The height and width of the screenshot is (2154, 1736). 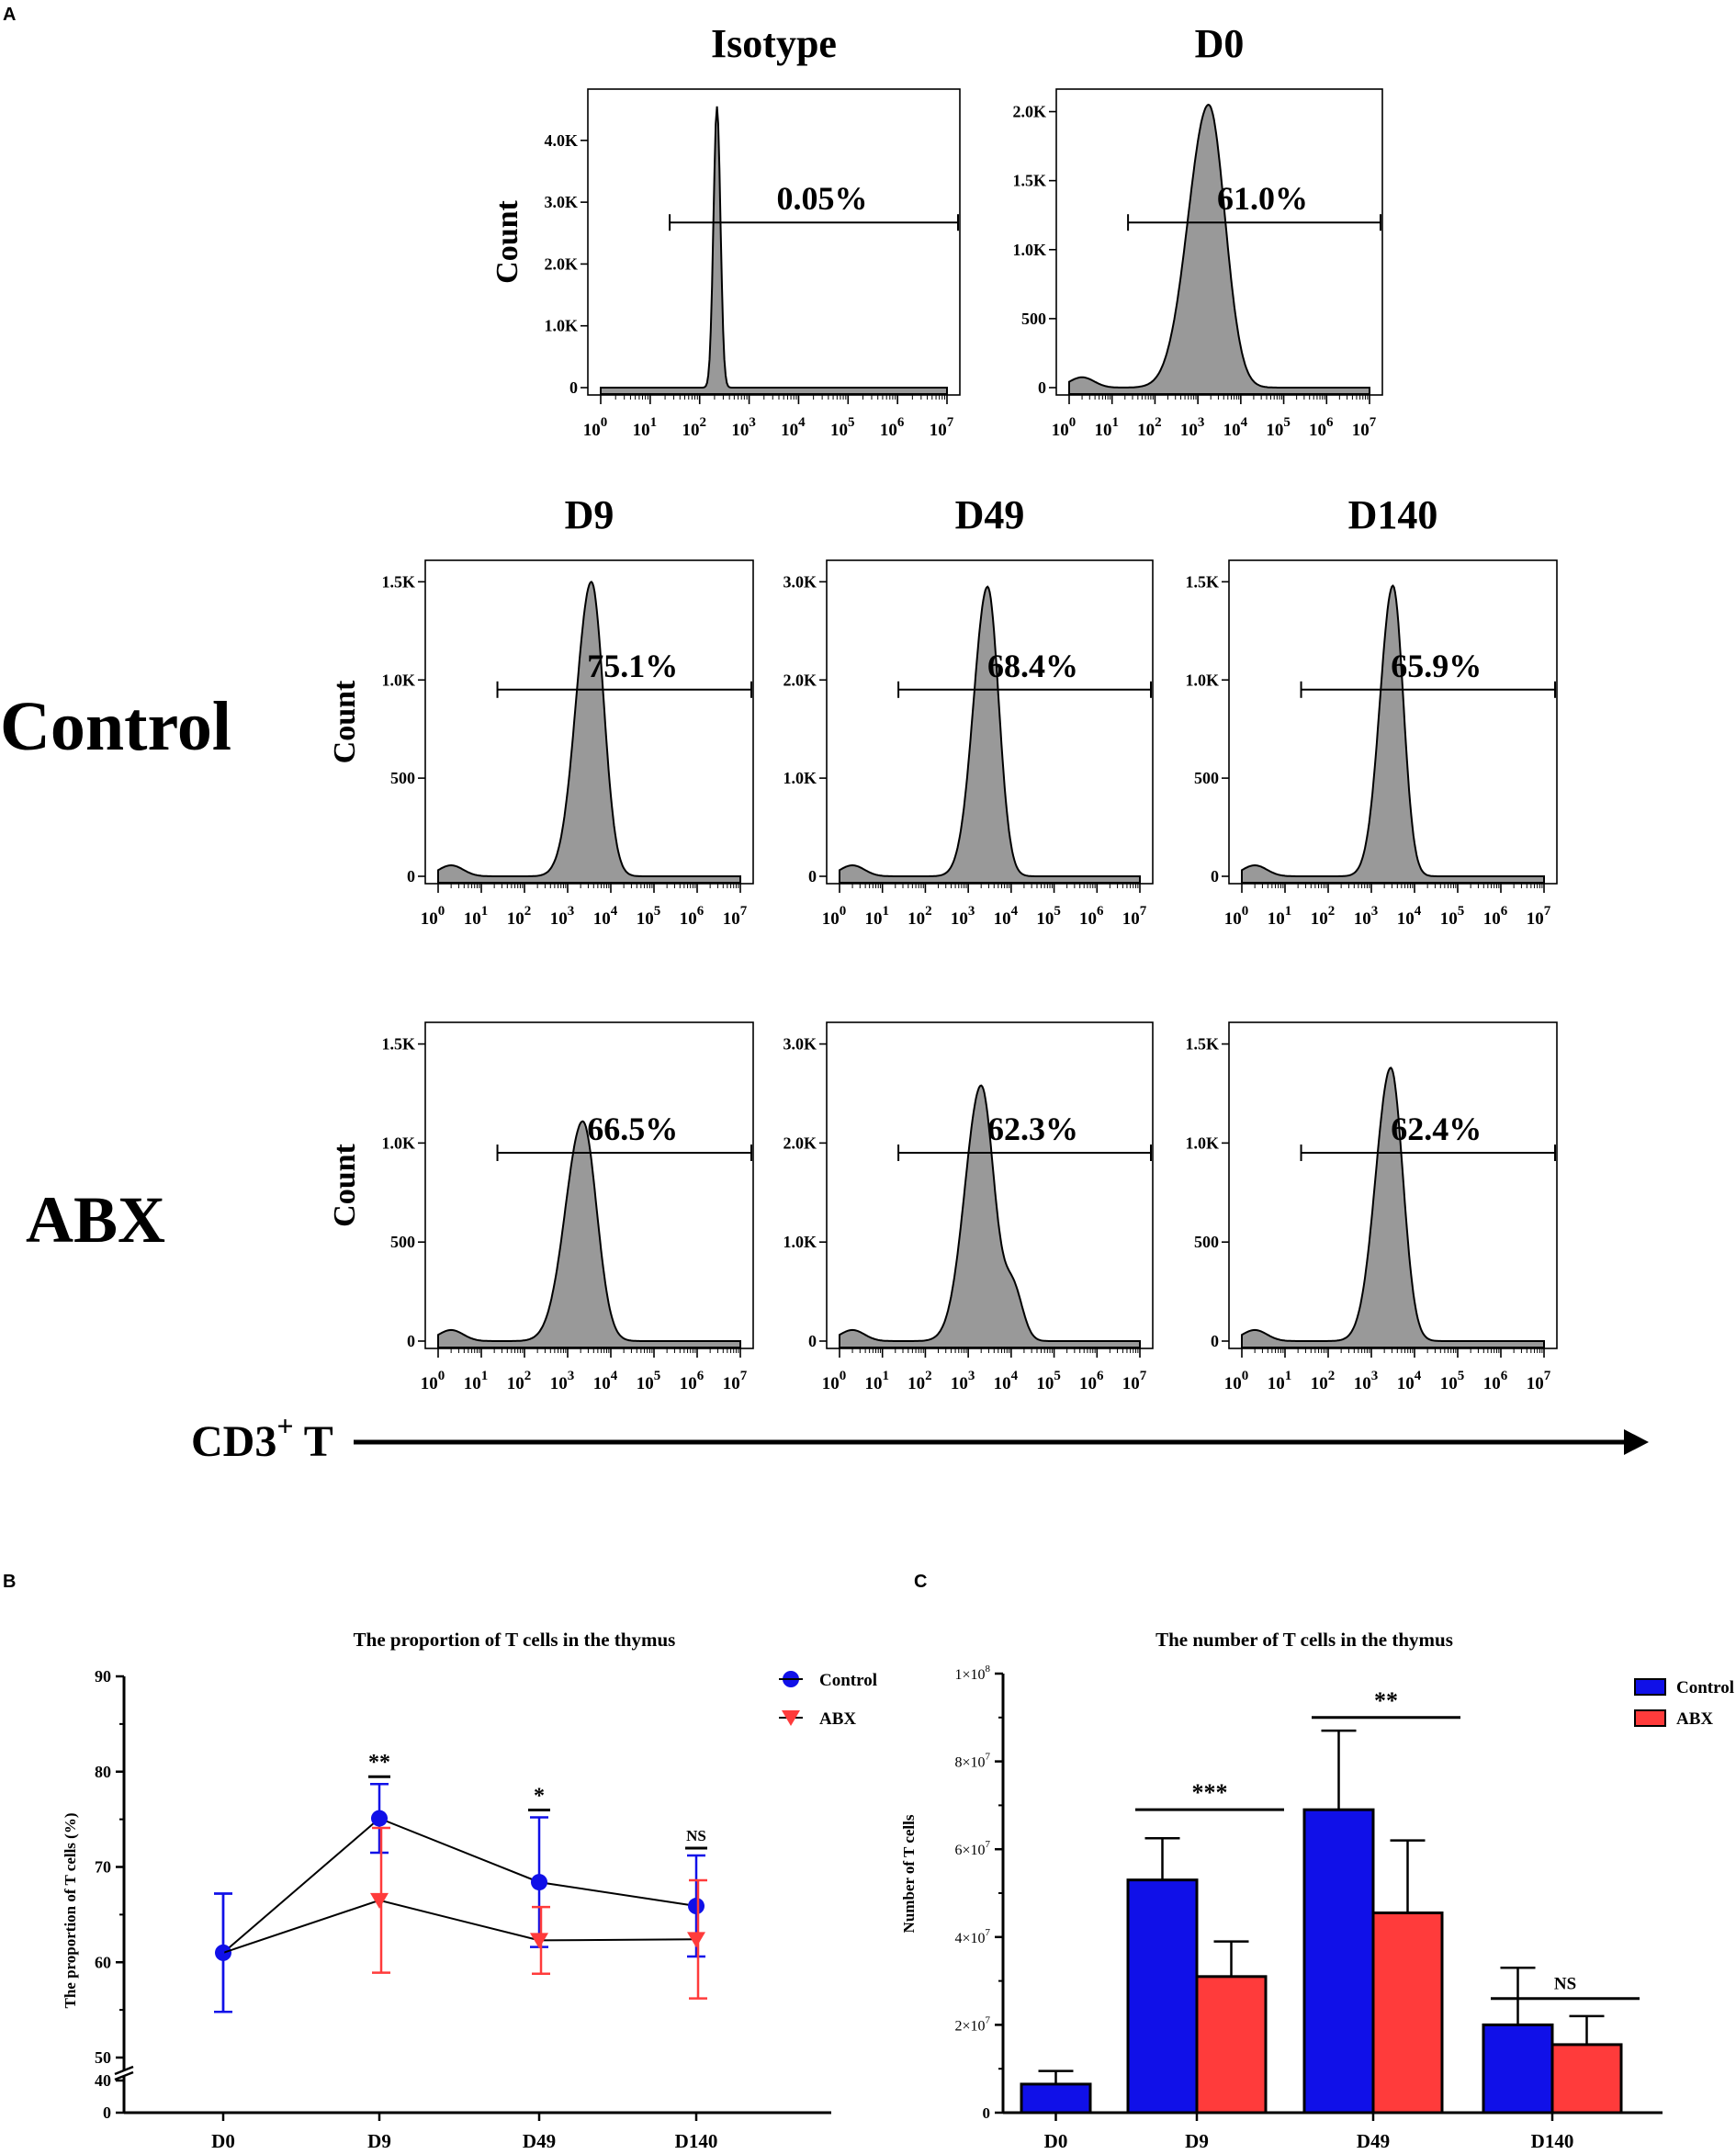 I want to click on cd3-arrow-head, so click(x=1636, y=1442).